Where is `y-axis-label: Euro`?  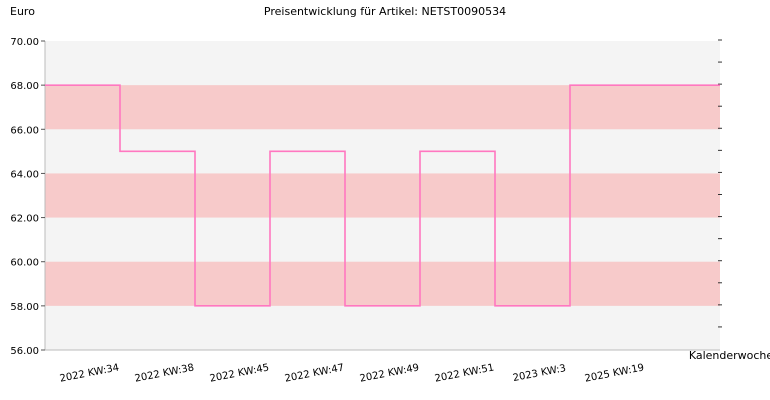 y-axis-label: Euro is located at coordinates (22, 11).